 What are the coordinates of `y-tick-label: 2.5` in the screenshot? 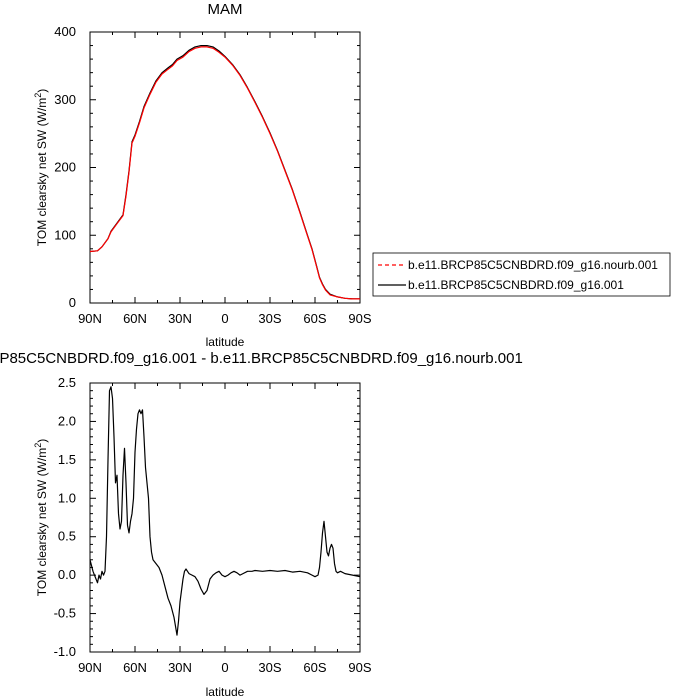 It's located at (67, 382).